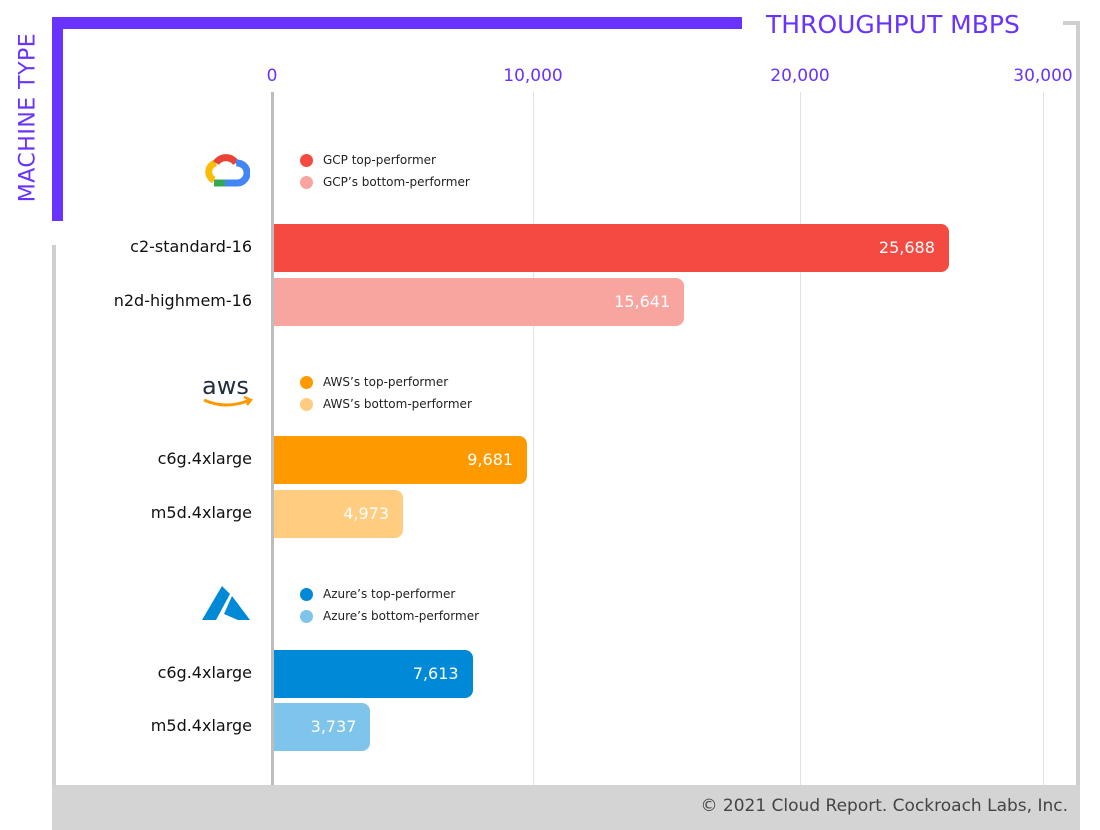 This screenshot has width=1100, height=830. I want to click on x-axis-title: THROUGHPUT MBPS, so click(893, 24).